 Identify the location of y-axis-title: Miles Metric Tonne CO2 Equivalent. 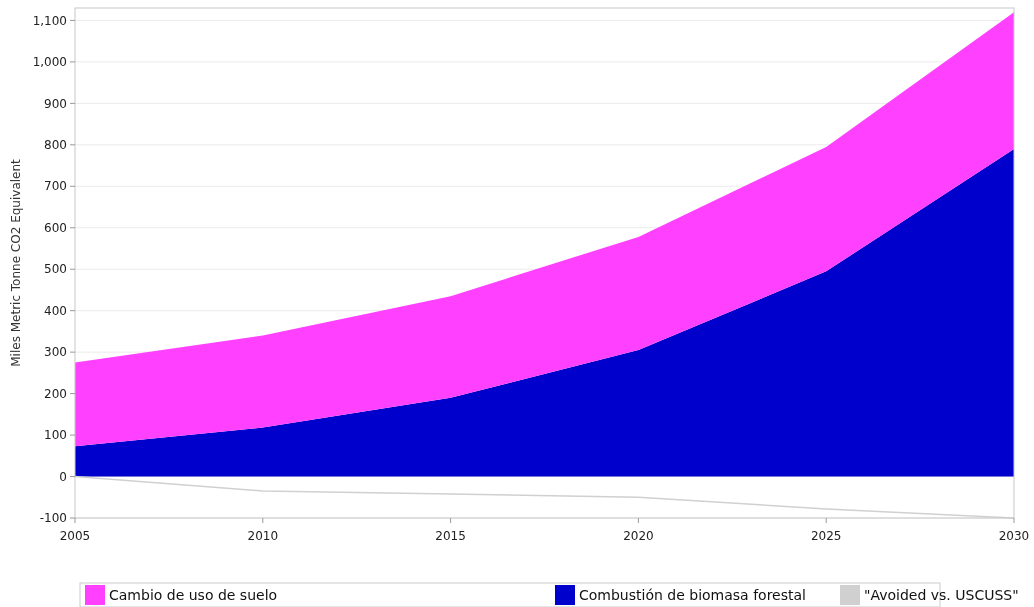
(16, 262).